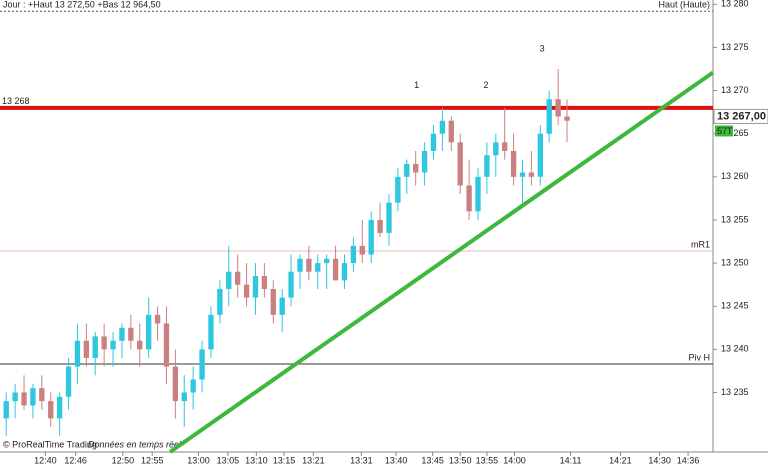 The width and height of the screenshot is (768, 465). What do you see at coordinates (152, 460) in the screenshot?
I see `x-tick-label: 12:55` at bounding box center [152, 460].